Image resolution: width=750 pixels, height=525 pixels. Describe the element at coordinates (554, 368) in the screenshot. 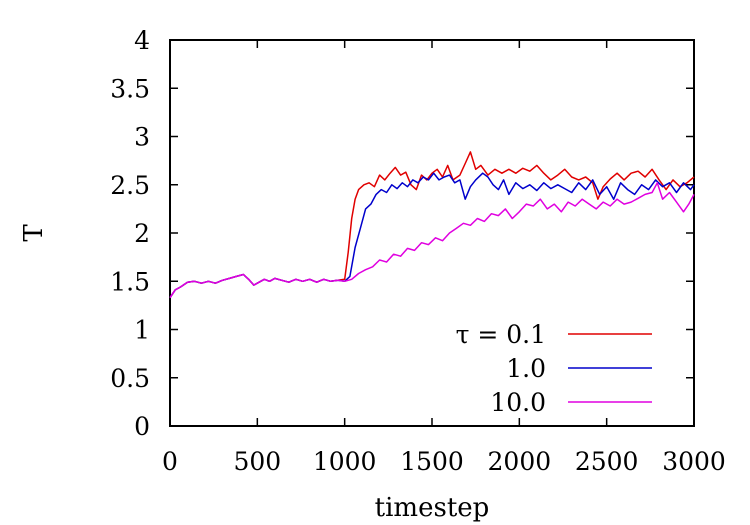

I see `legend: τ = 0.1 1.0 10.0` at that location.